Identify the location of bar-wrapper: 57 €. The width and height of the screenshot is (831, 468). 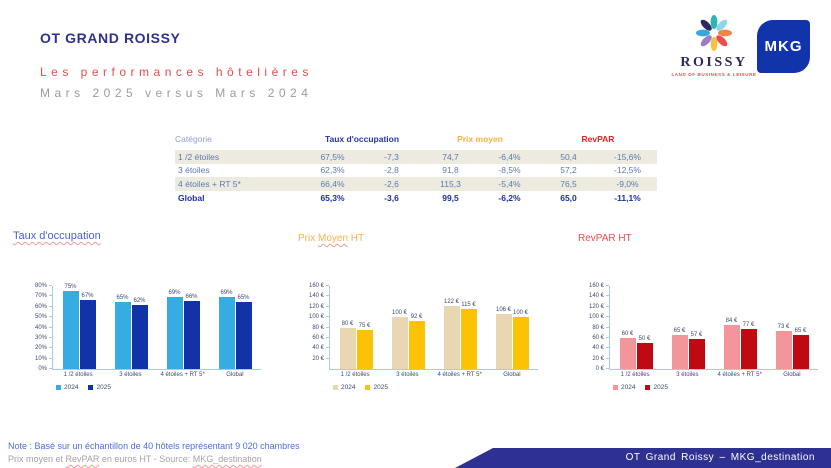
(696, 350).